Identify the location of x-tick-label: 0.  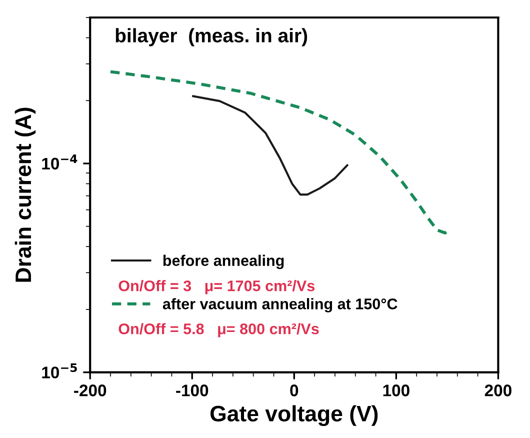
(294, 390).